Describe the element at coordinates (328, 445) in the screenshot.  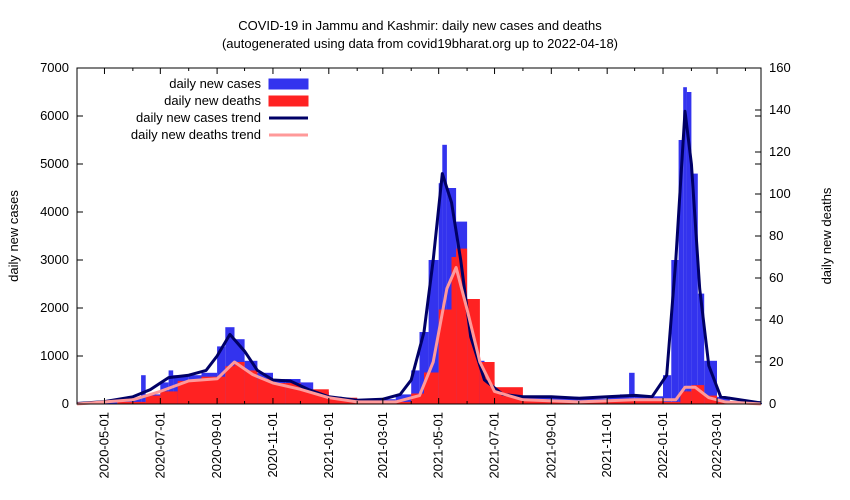
I see `x-tick-label: 2021-01-01` at that location.